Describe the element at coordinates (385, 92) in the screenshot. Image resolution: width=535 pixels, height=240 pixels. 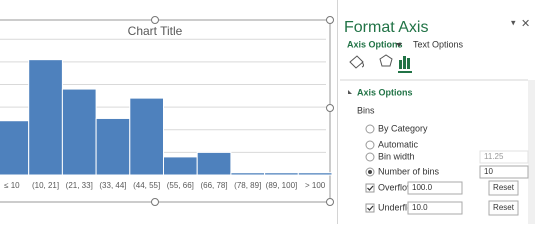
I see `section-title: Axis Options` at that location.